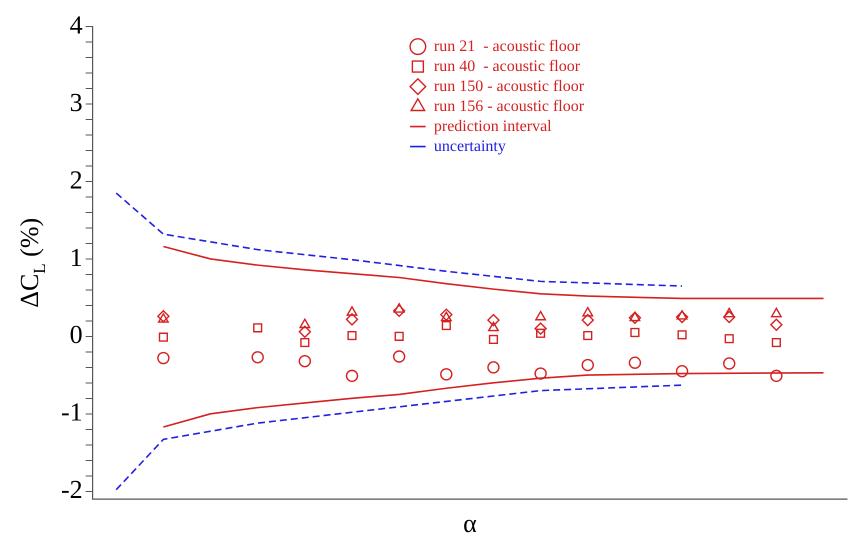 This screenshot has height=552, width=862. I want to click on legend-label: uncertainty, so click(470, 146).